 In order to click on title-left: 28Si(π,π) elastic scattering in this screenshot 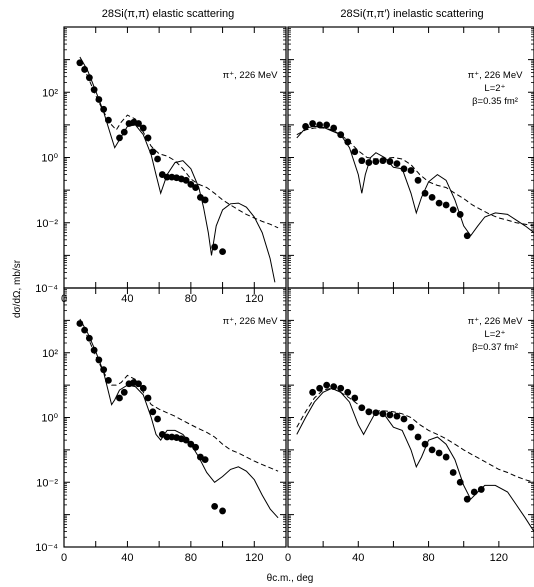, I will do `click(168, 14)`.